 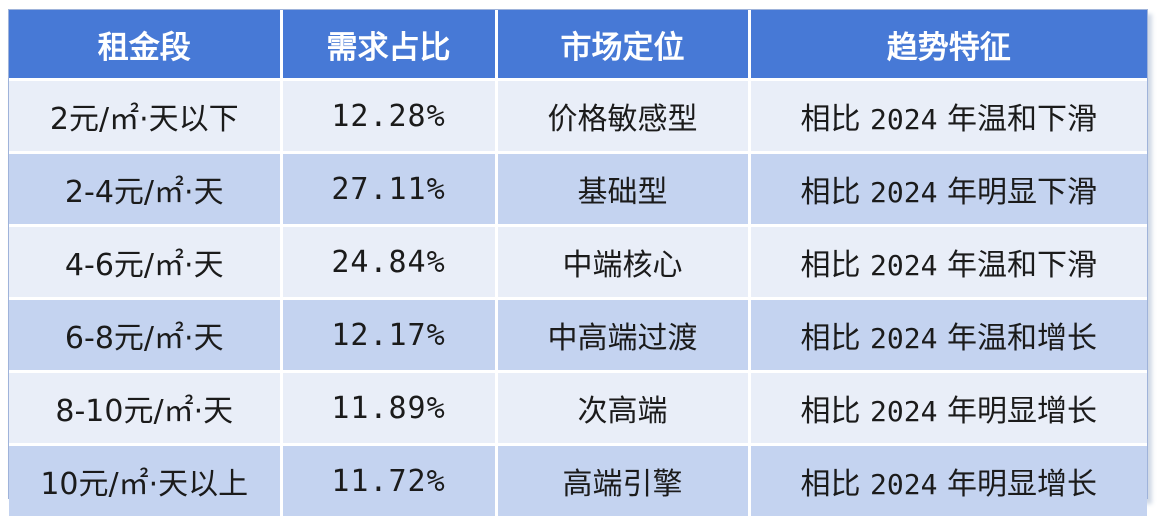 What do you see at coordinates (145, 116) in the screenshot?
I see `rent-range-cell: 2元/㎡·天以下` at bounding box center [145, 116].